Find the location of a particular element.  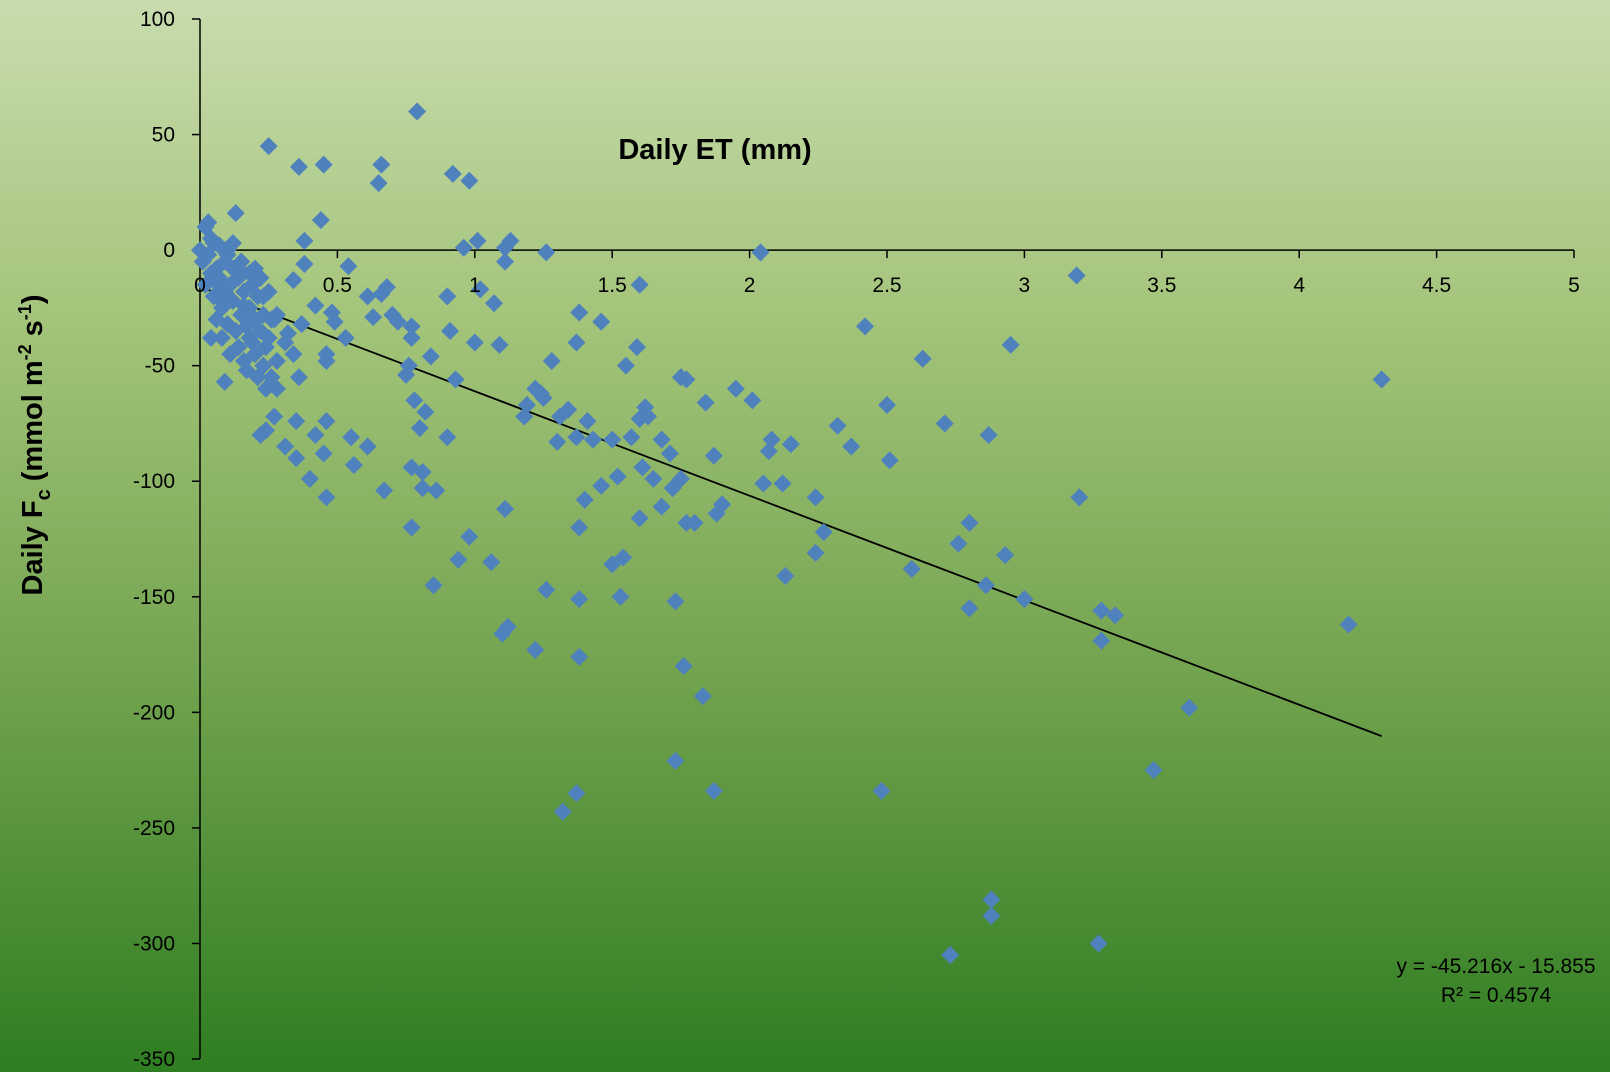

y-tick-label: -250 is located at coordinates (154, 828).